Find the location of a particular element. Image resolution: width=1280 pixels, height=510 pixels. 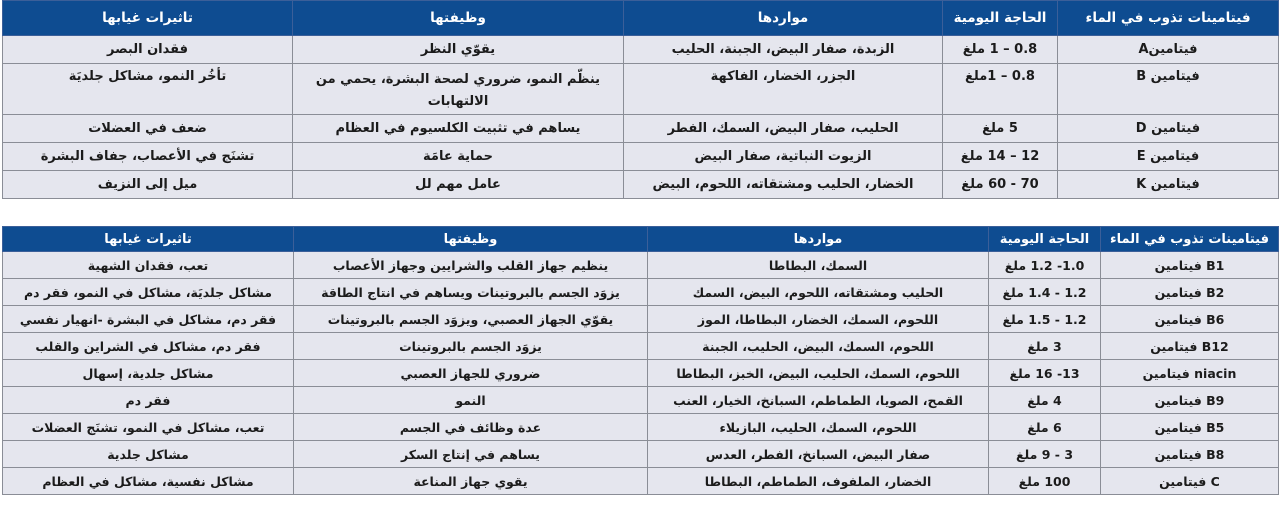

cell-deficiency-effects: مشاكل نفسية، مشاكل في العظام is located at coordinates (148, 481).